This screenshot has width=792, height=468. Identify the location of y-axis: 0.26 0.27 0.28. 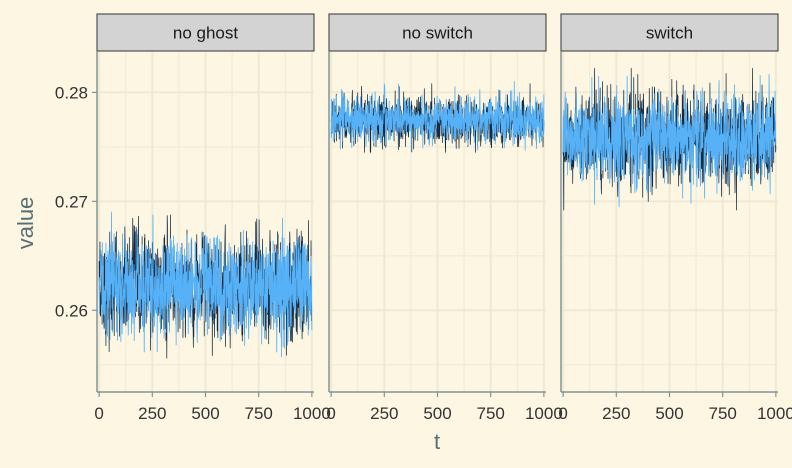
(76, 201).